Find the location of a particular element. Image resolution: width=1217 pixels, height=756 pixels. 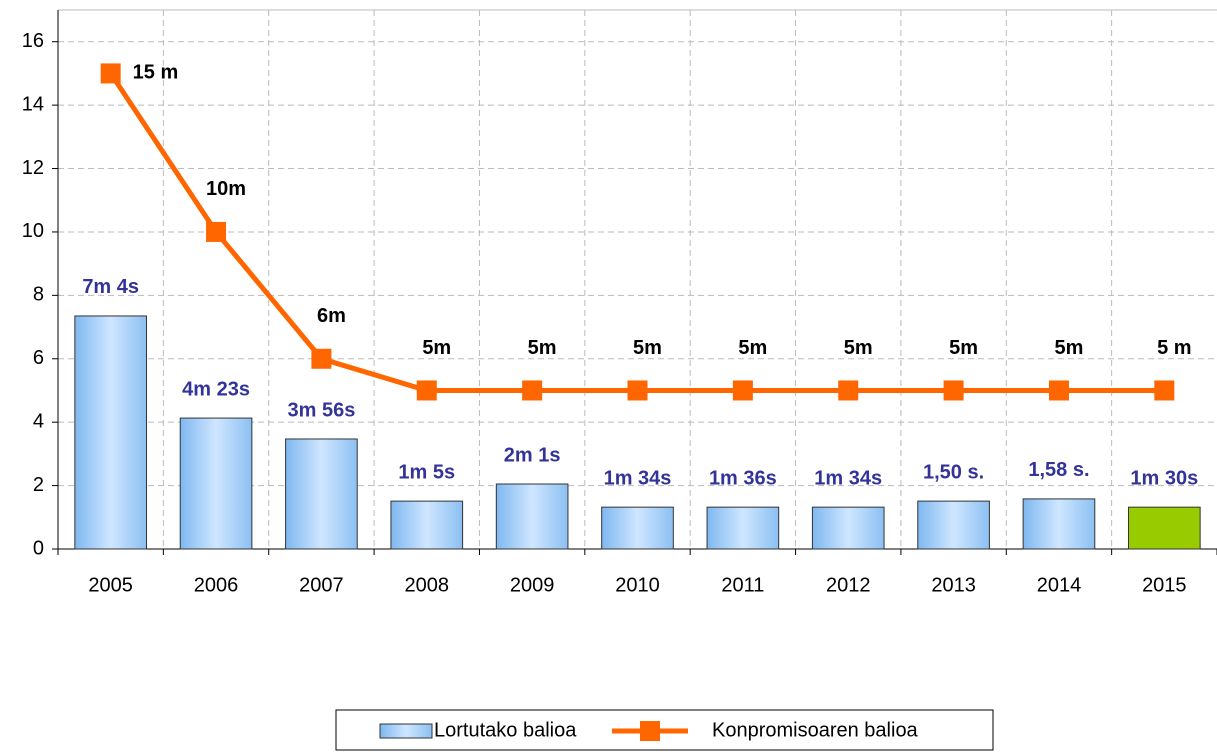

line-label: 10m is located at coordinates (226, 189).